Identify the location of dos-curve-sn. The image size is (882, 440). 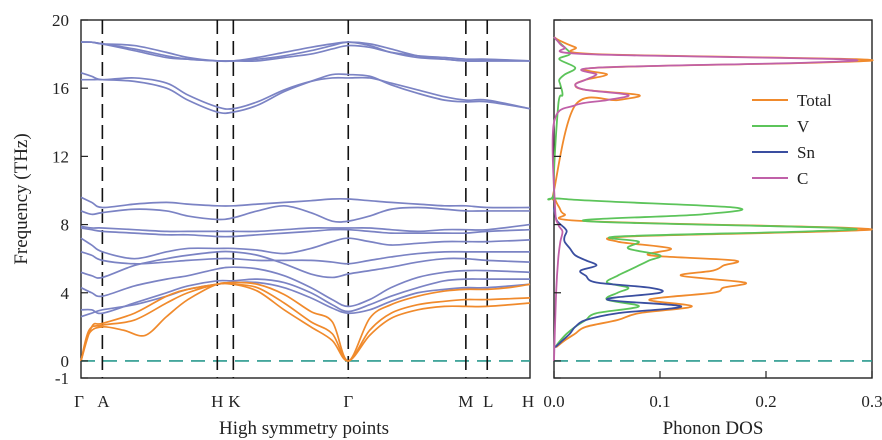
(618, 277).